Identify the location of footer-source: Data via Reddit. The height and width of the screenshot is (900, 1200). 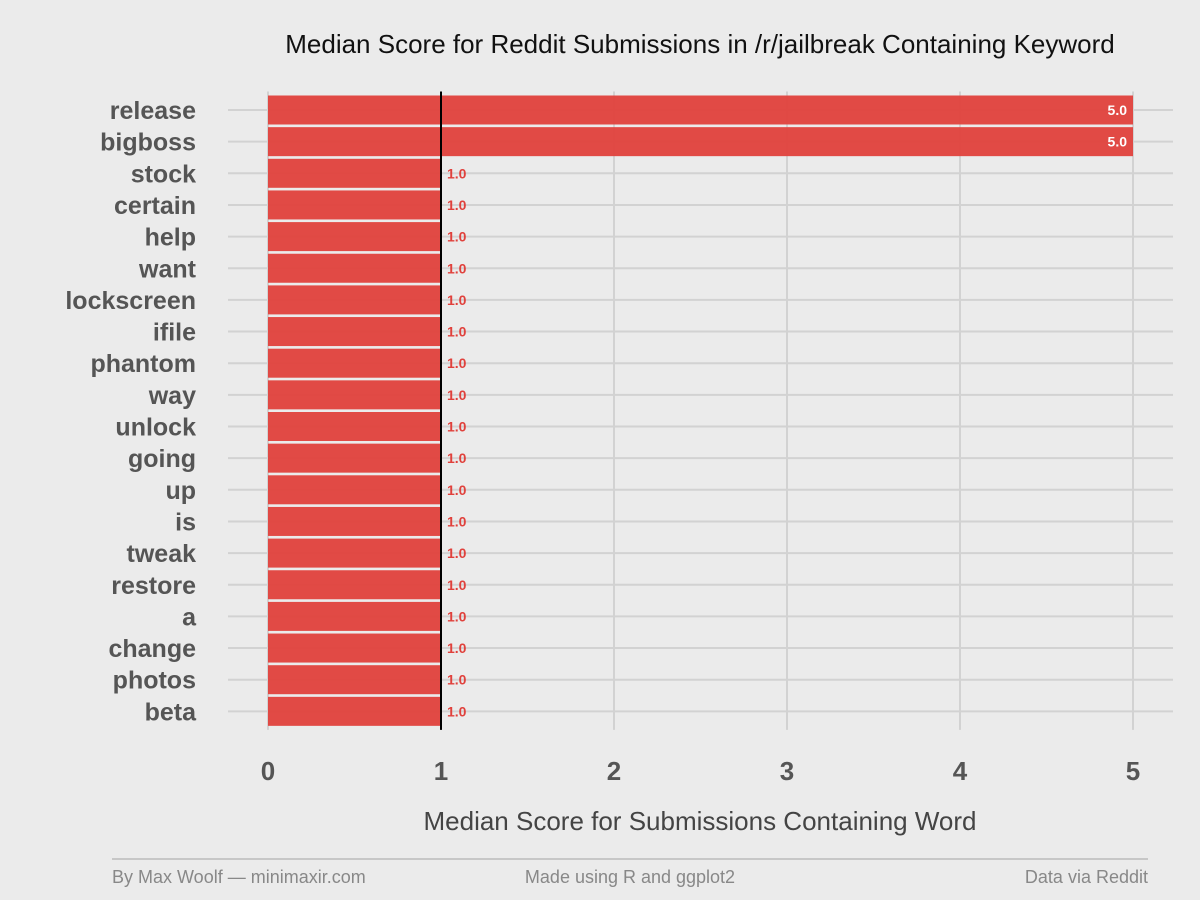
(1086, 877).